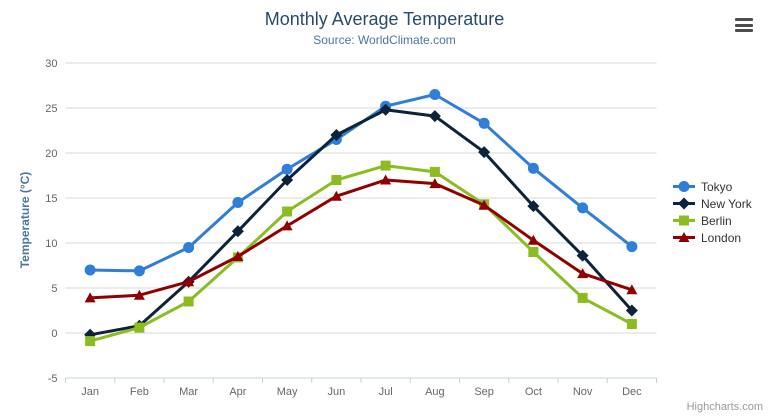  I want to click on data-point-berlin-jun, so click(336, 180).